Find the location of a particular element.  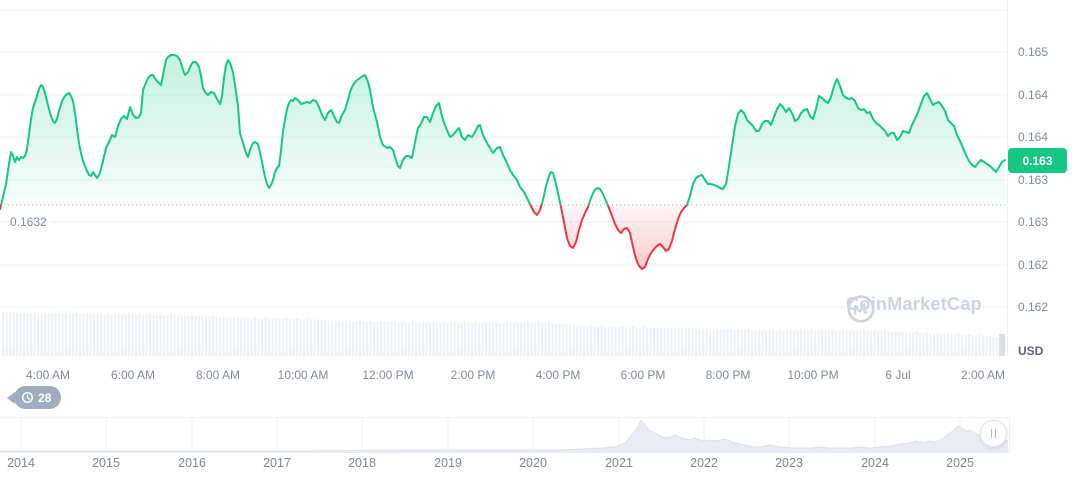

minimap-year-label: 2014 is located at coordinates (21, 463).